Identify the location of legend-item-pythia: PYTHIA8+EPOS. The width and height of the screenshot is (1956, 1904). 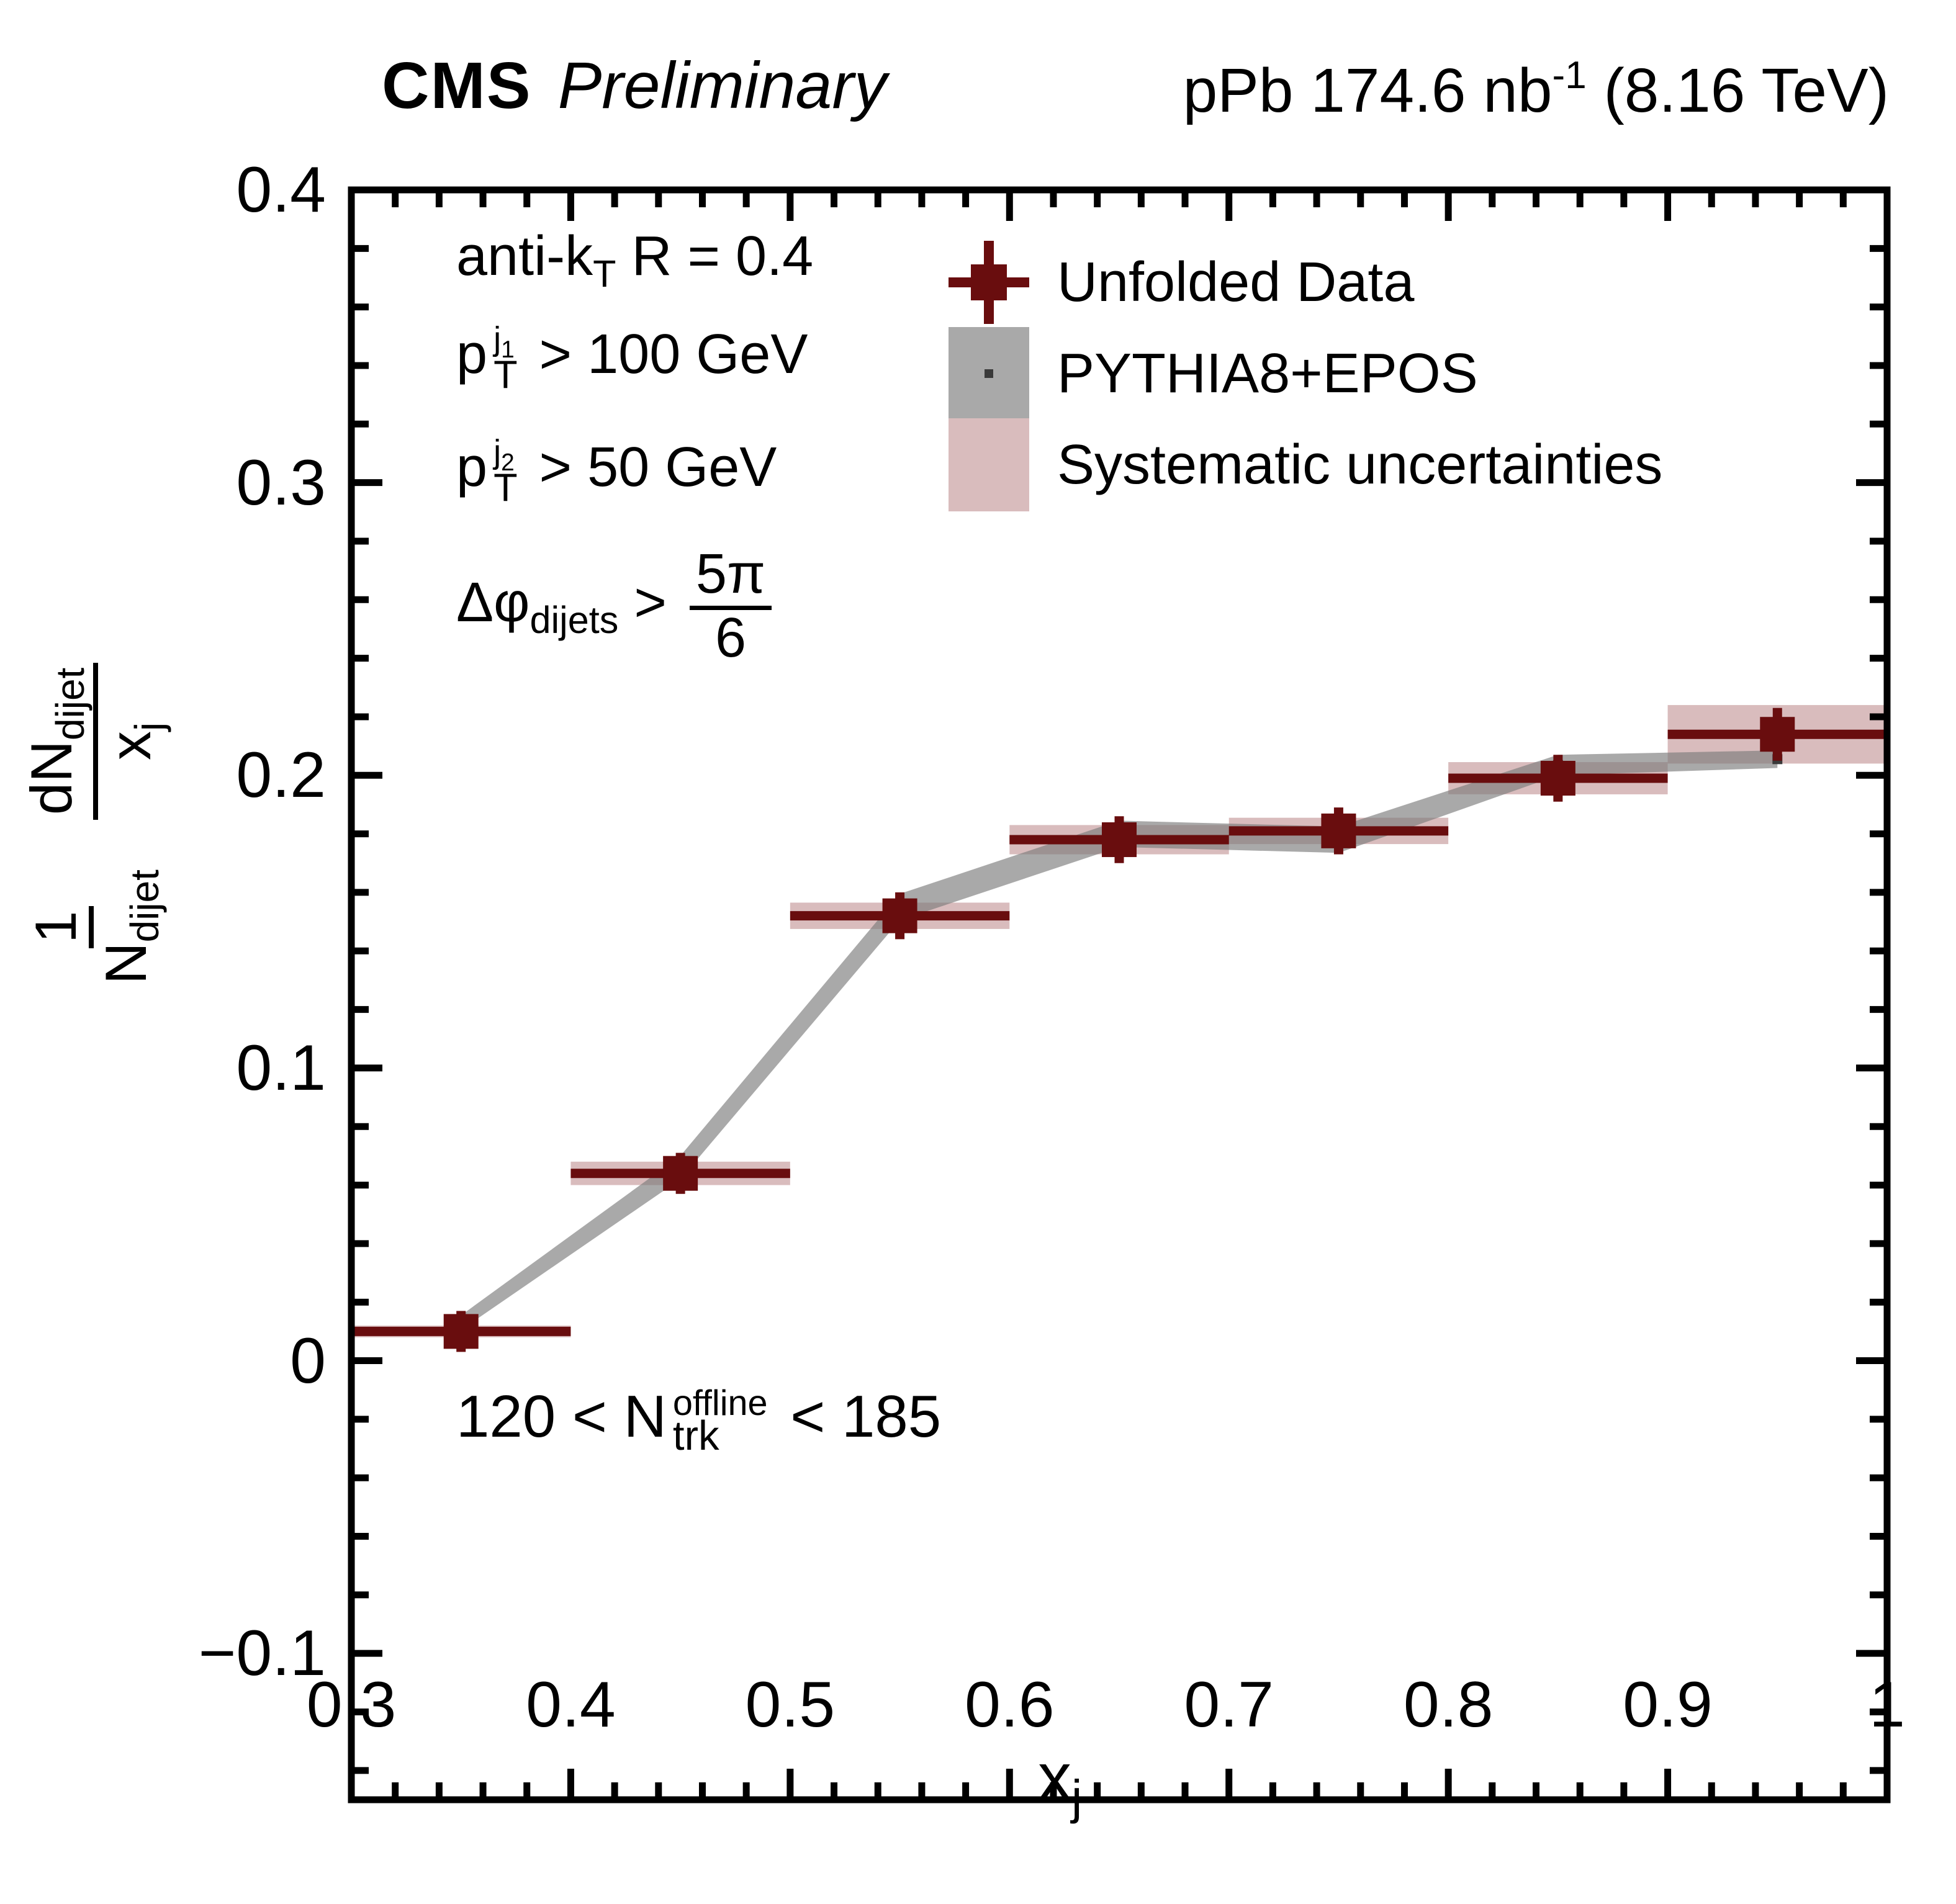
(1213, 373).